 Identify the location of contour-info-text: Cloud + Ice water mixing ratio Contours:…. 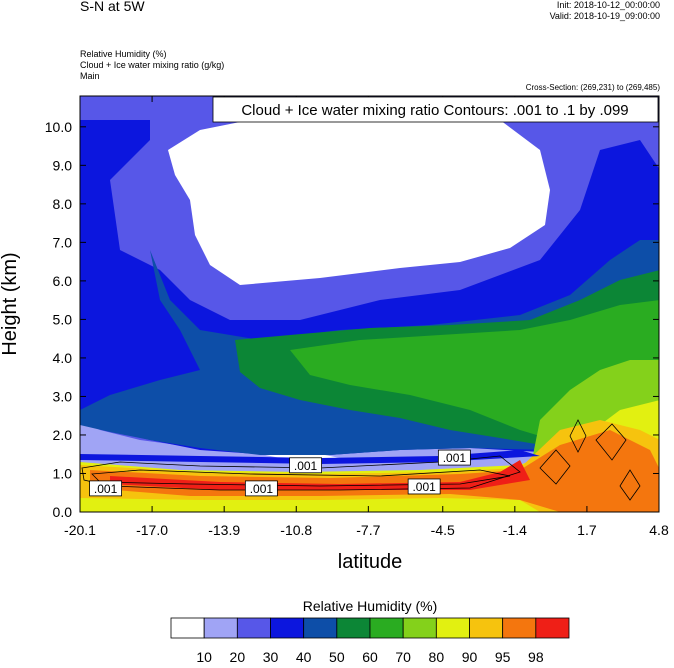
(434, 110).